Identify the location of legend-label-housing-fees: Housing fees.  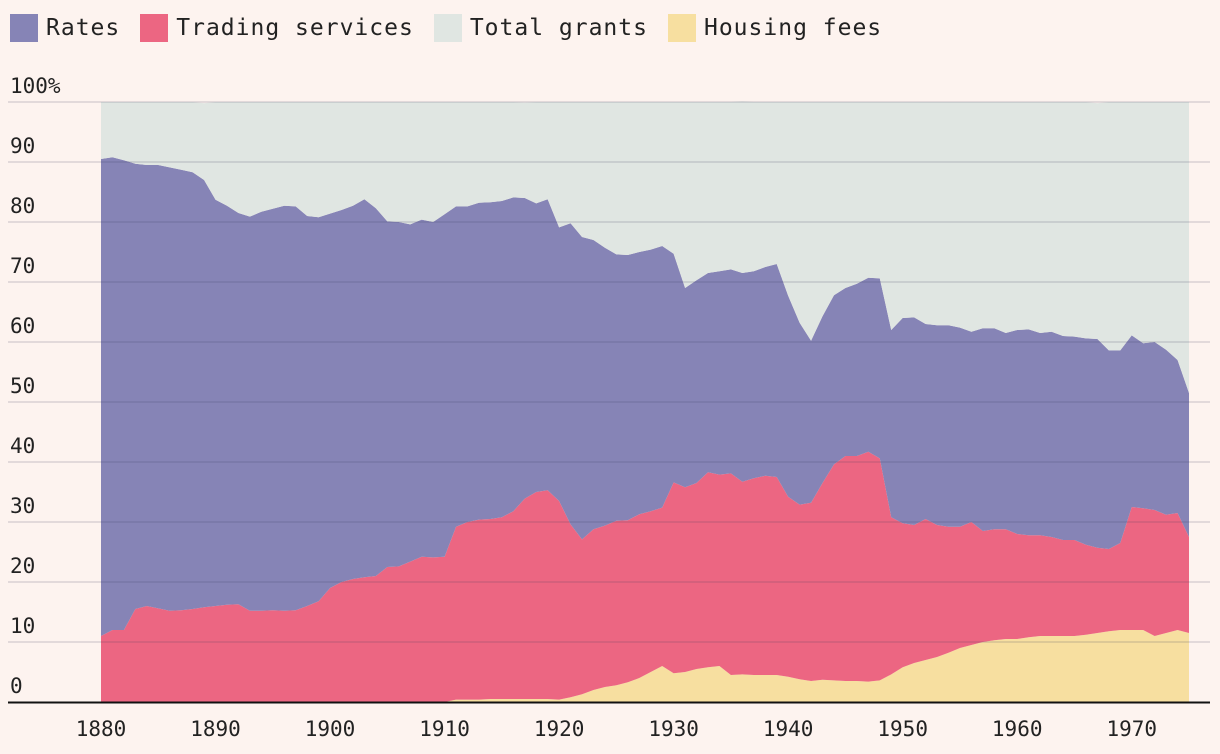
(793, 28).